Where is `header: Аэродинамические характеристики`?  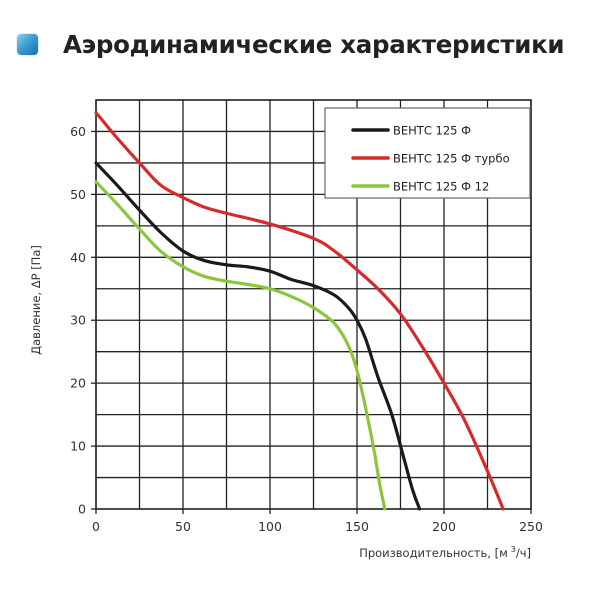
header: Аэродинамические характеристики is located at coordinates (291, 44).